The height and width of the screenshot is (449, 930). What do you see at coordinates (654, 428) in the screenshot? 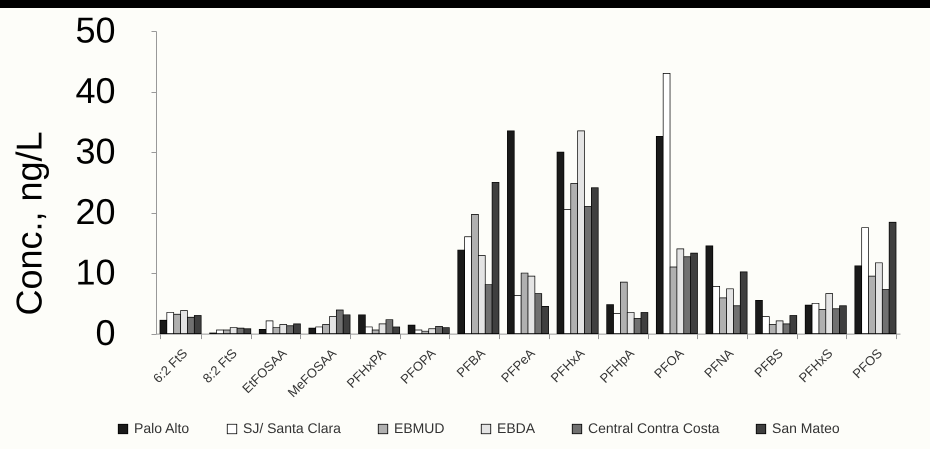
I see `legend-label: Central Contra Costa` at bounding box center [654, 428].